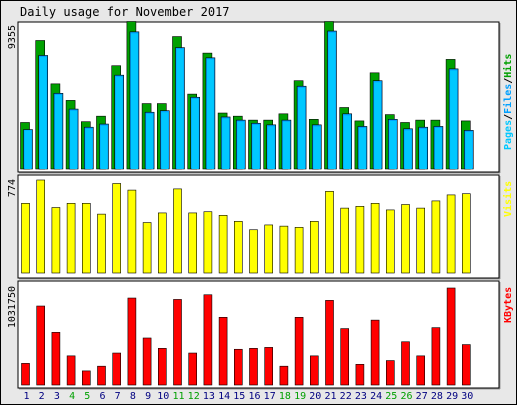 This screenshot has height=410, width=517. What do you see at coordinates (133, 396) in the screenshot?
I see `x-tick-label-8: 8` at bounding box center [133, 396].